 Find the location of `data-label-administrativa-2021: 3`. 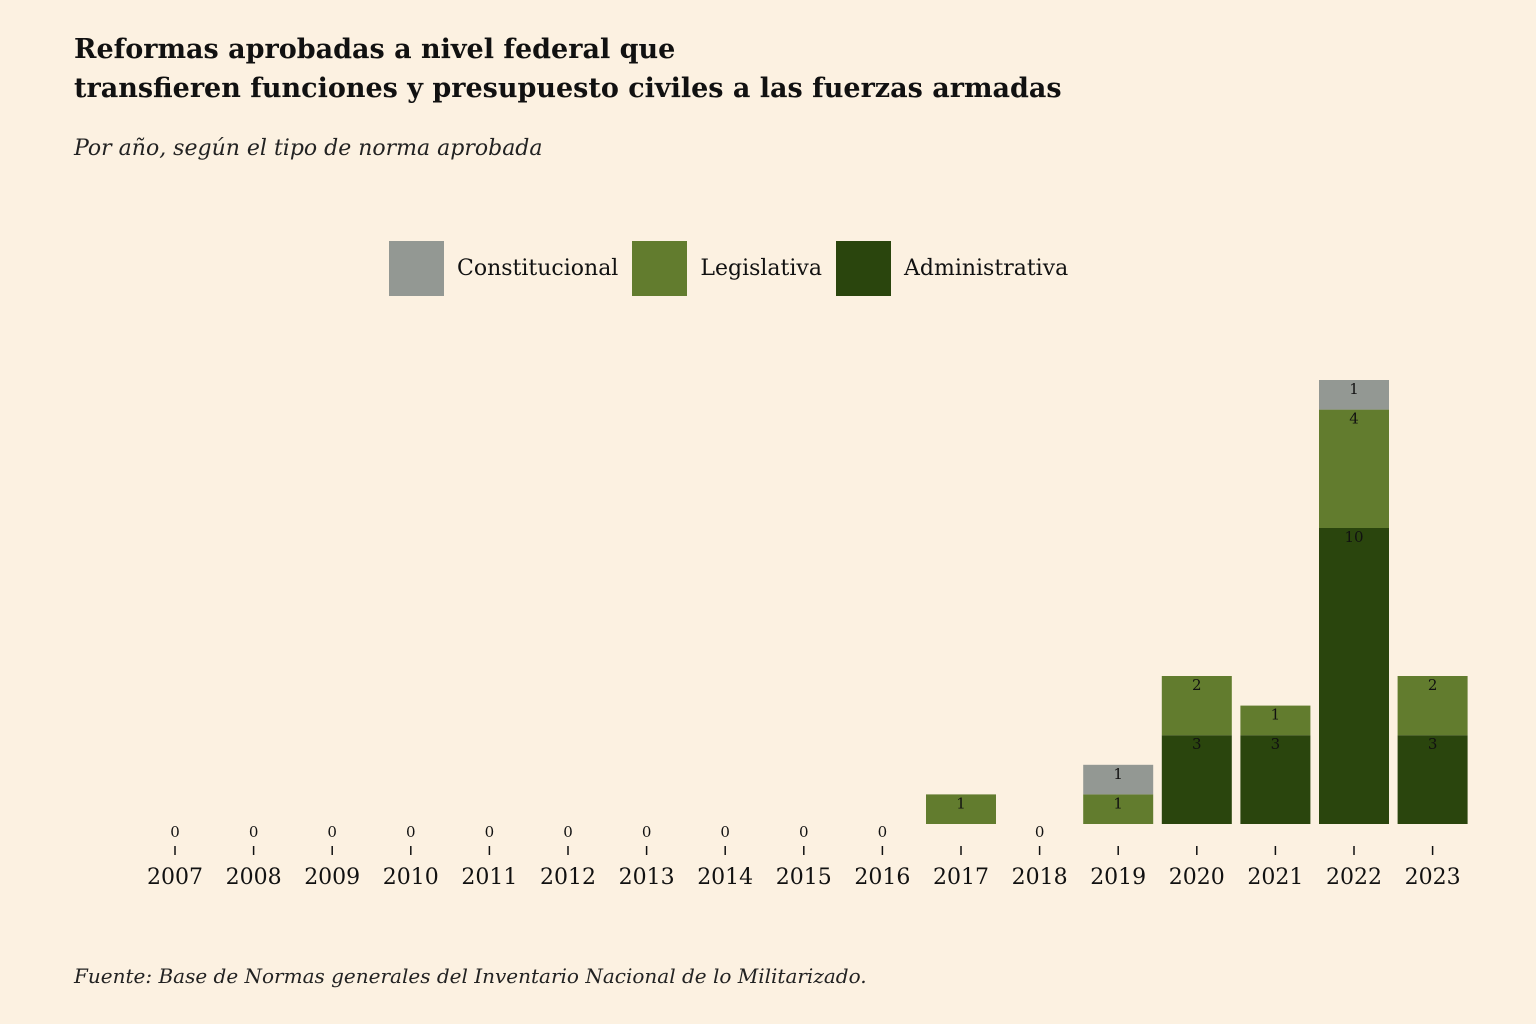

data-label-administrativa-2021: 3 is located at coordinates (1276, 744).